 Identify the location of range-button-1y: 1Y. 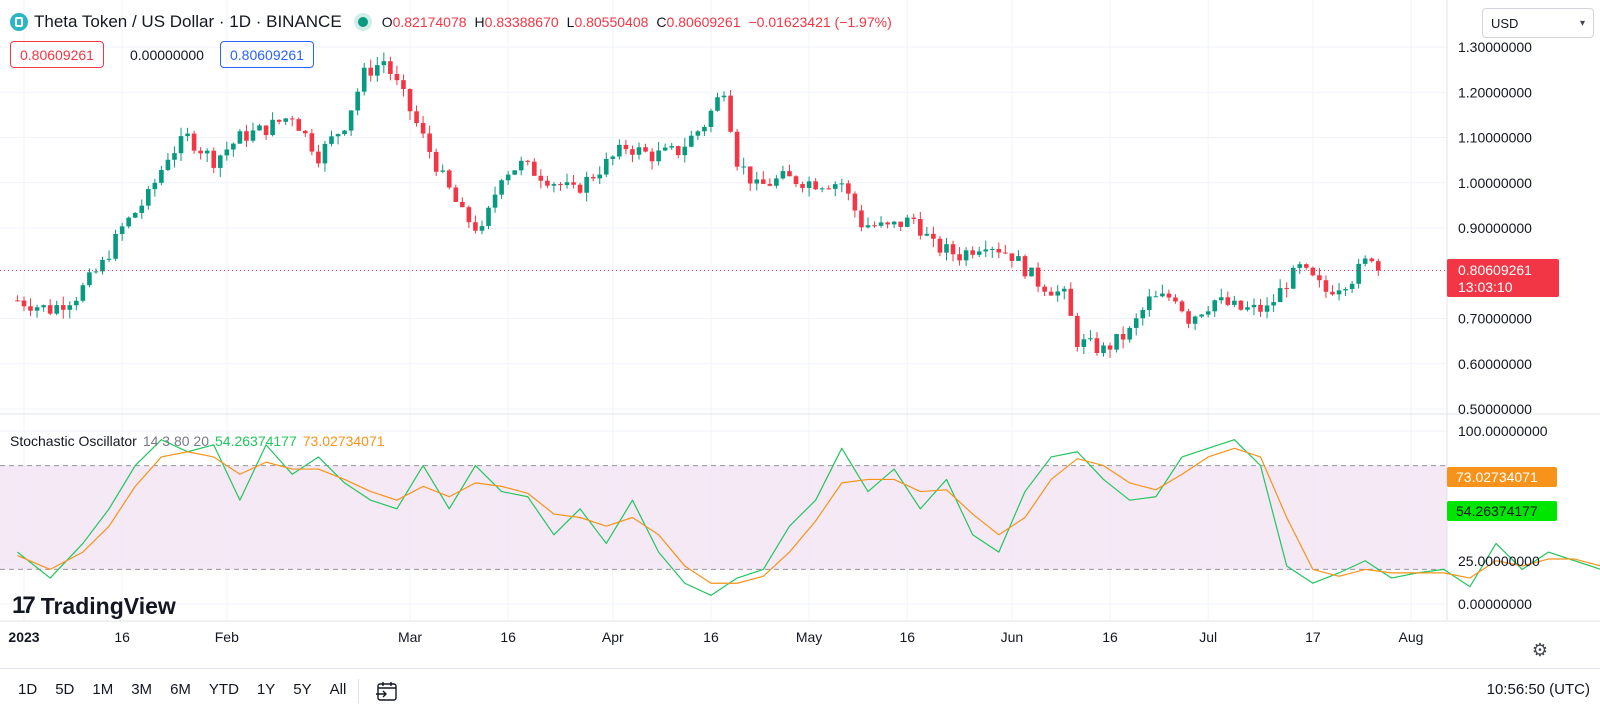
(266, 689).